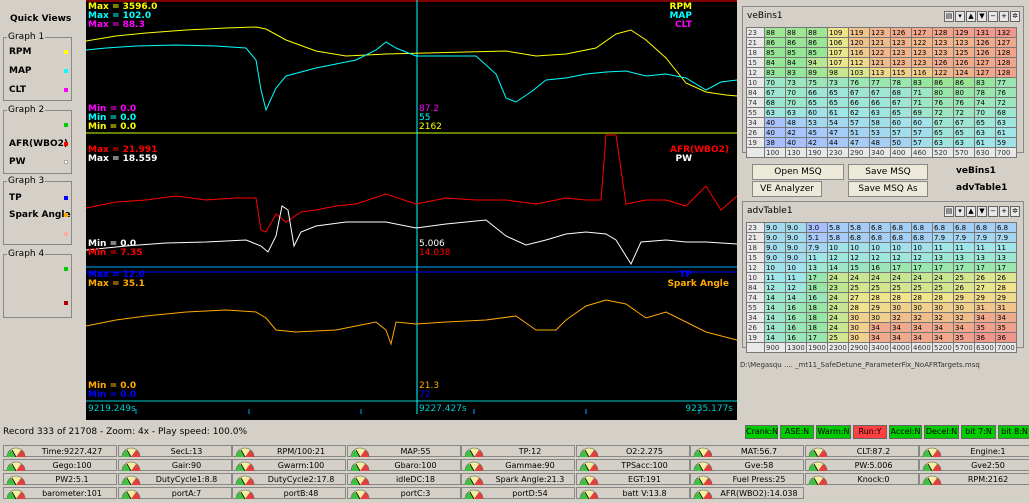 The image size is (1029, 503). Describe the element at coordinates (796, 62) in the screenshot. I see `vebins-cell: 84` at that location.